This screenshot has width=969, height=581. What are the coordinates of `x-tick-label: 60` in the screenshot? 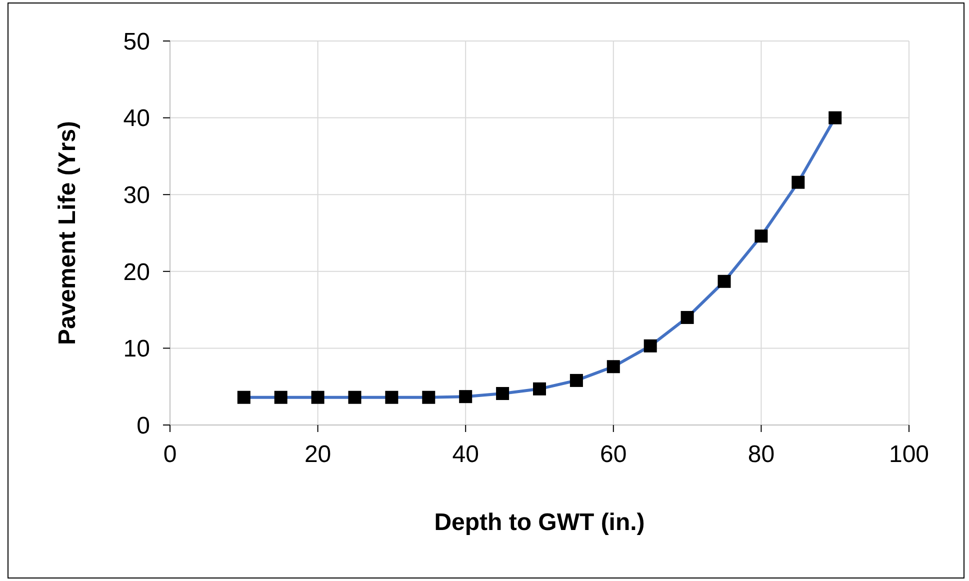 It's located at (613, 454).